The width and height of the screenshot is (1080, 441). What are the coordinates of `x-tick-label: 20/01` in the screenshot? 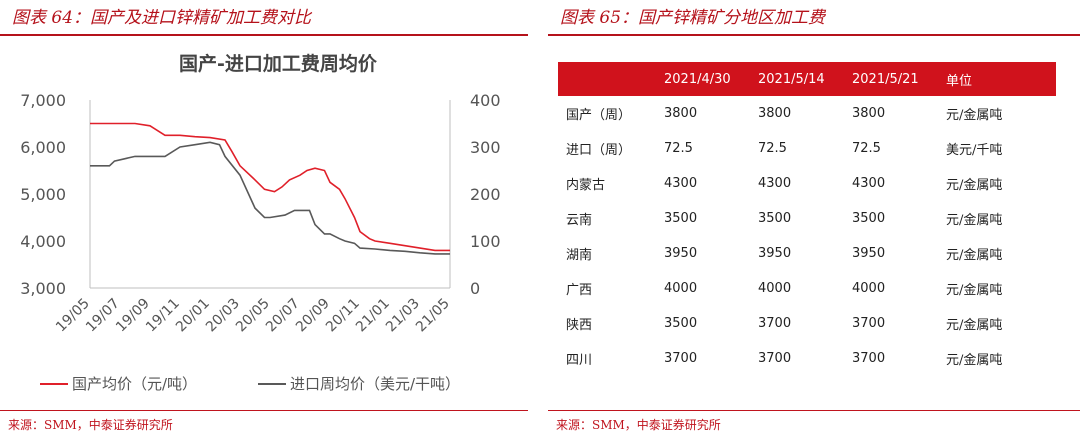 It's located at (193, 316).